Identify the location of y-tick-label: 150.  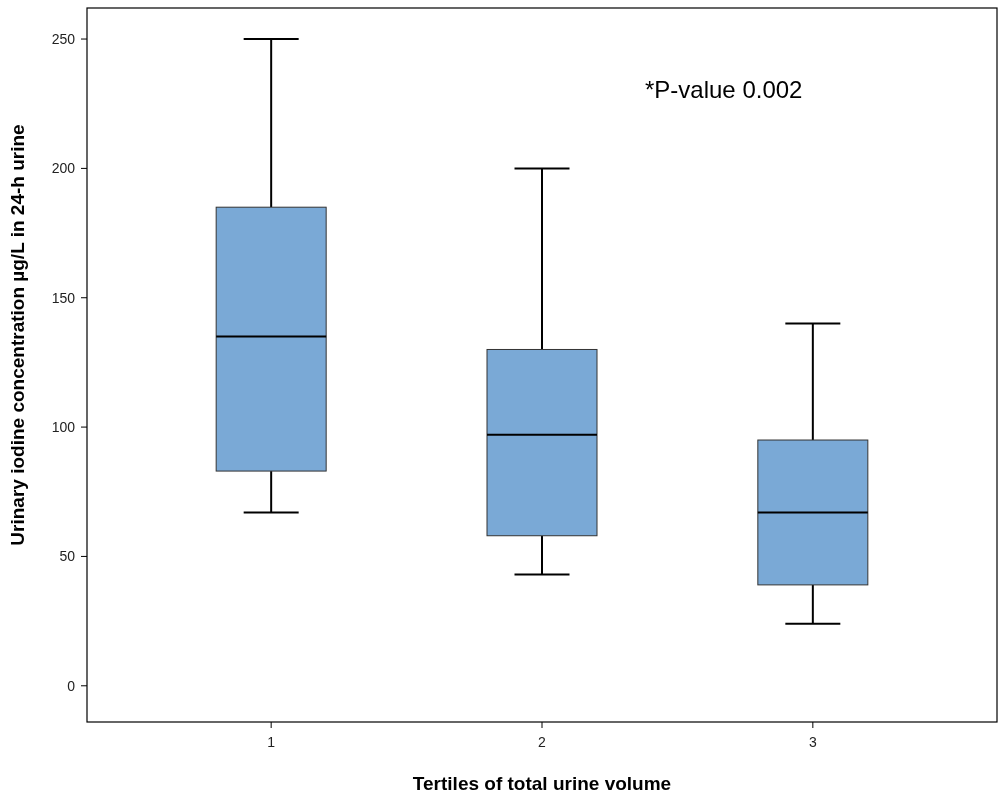
(63, 297).